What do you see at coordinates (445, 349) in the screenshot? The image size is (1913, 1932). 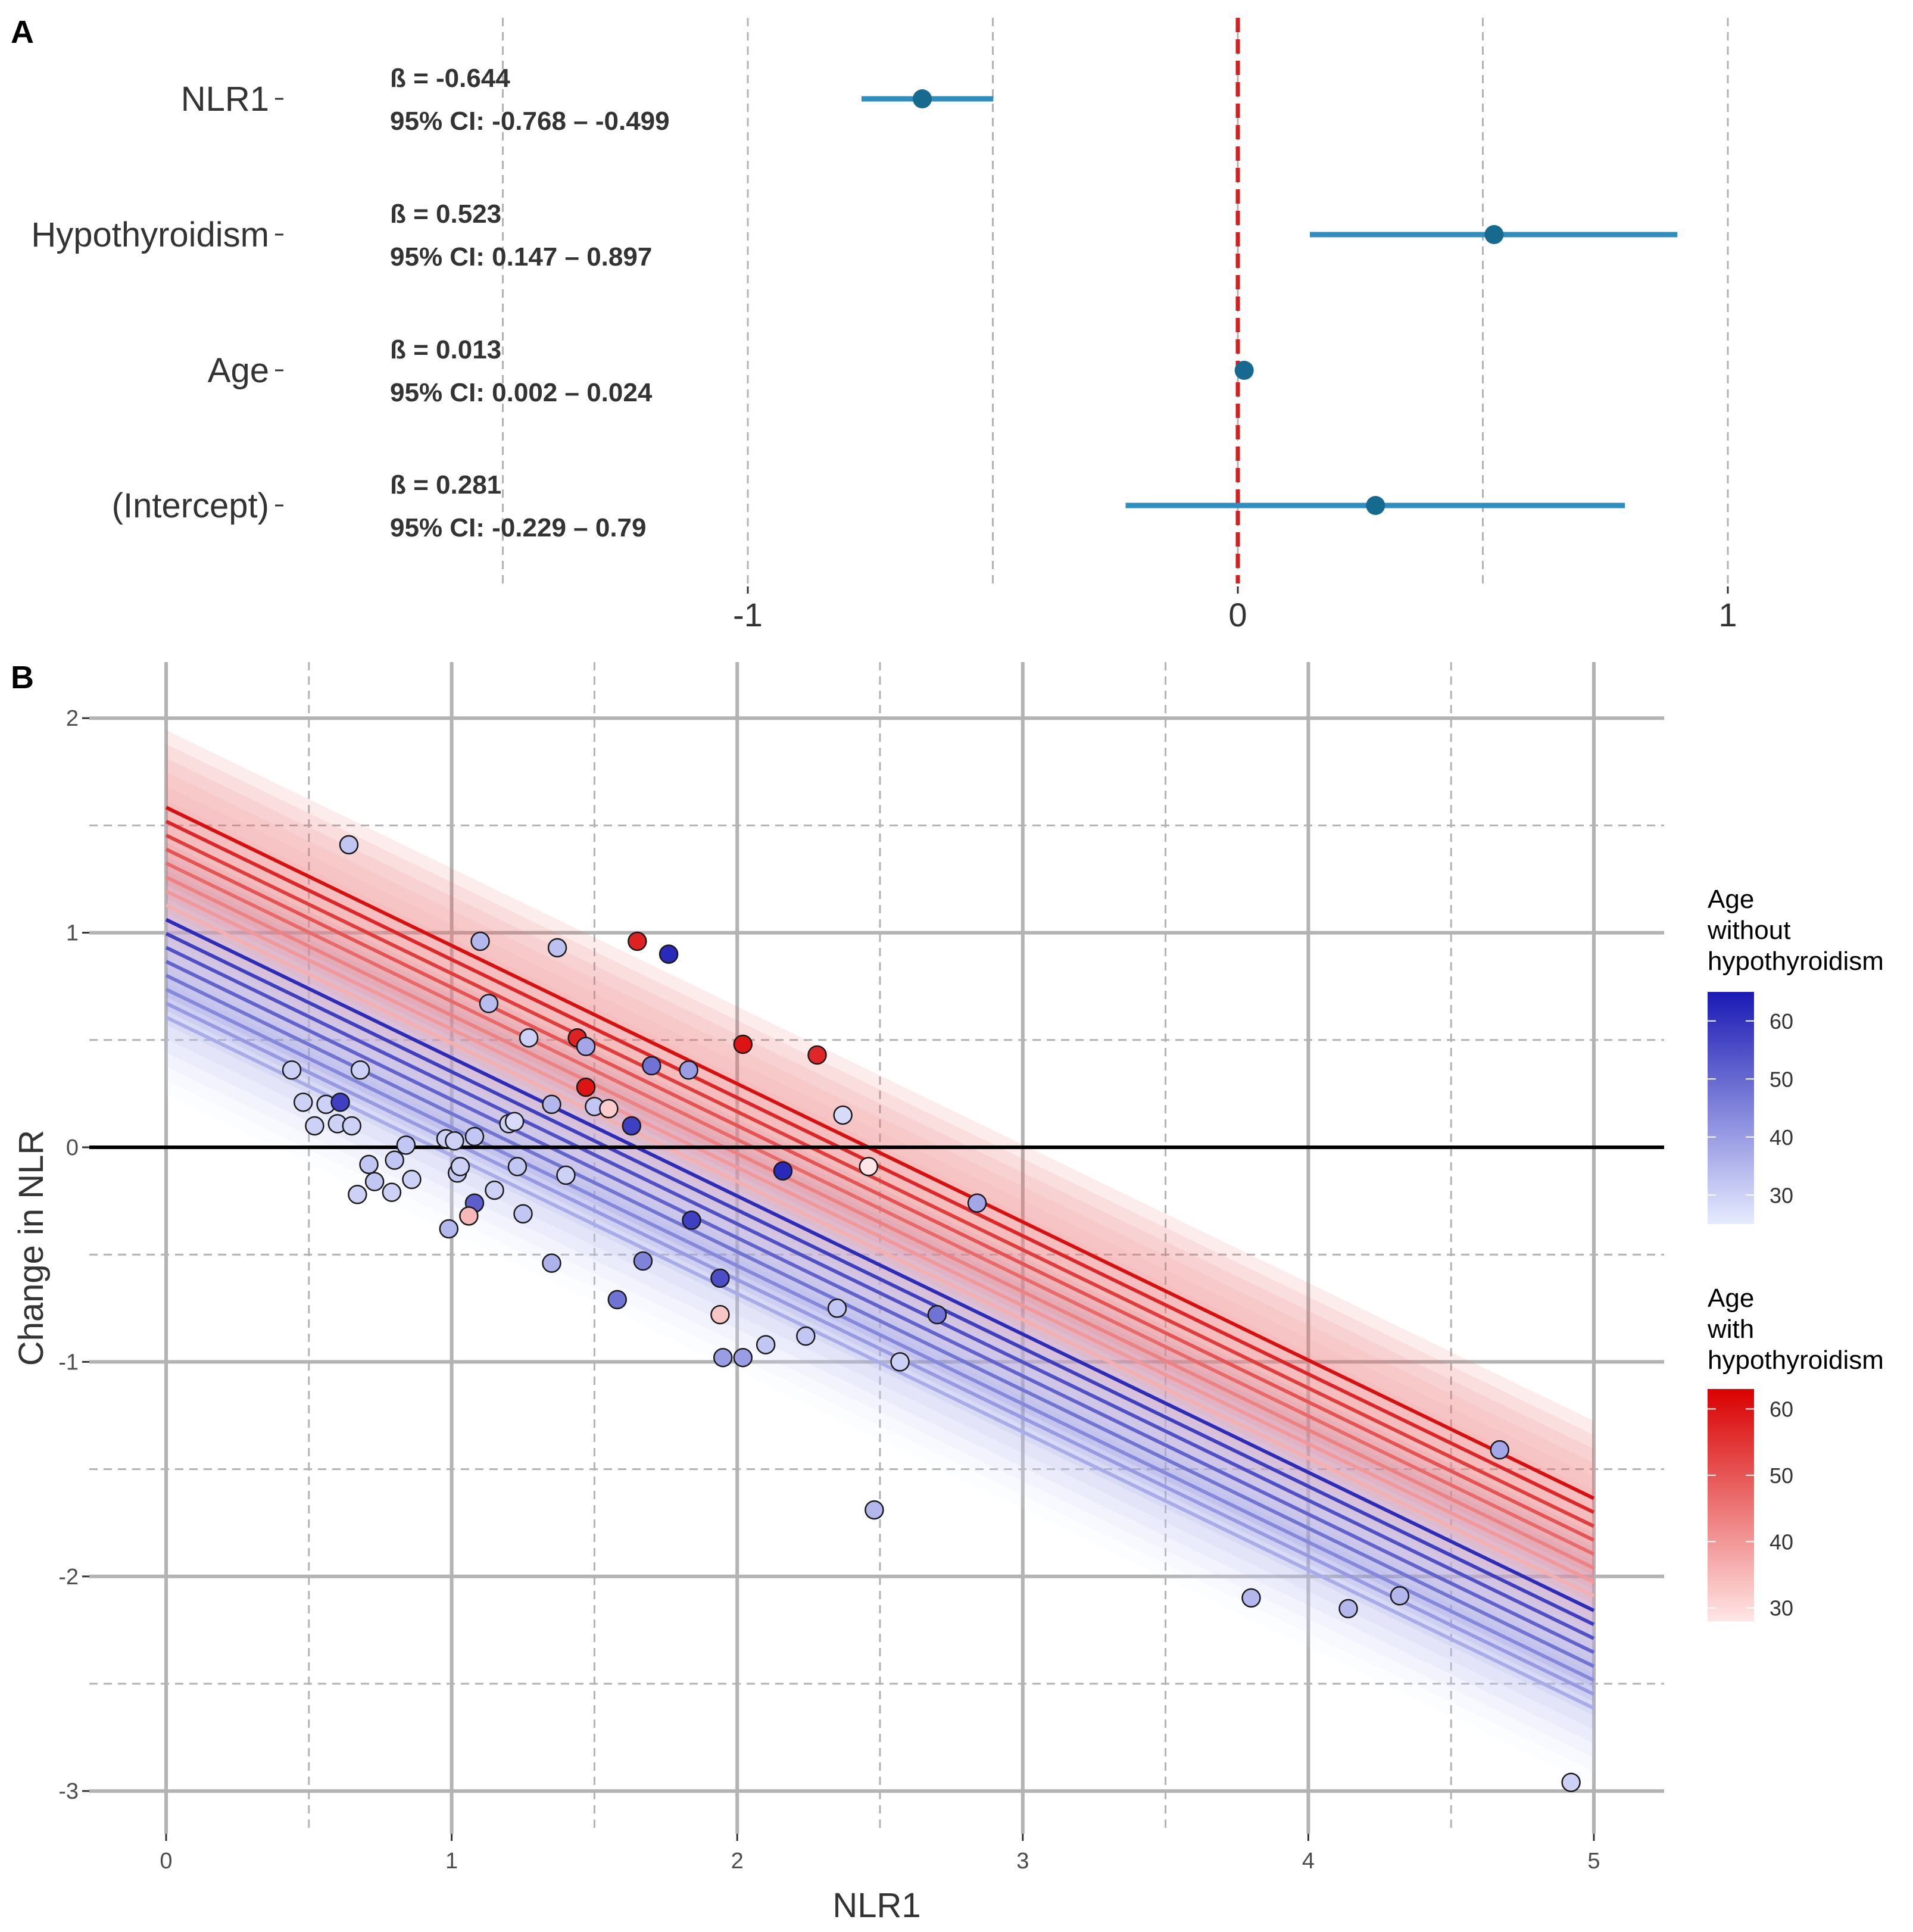 I see `forest-beta-text: ß = 0.013` at bounding box center [445, 349].